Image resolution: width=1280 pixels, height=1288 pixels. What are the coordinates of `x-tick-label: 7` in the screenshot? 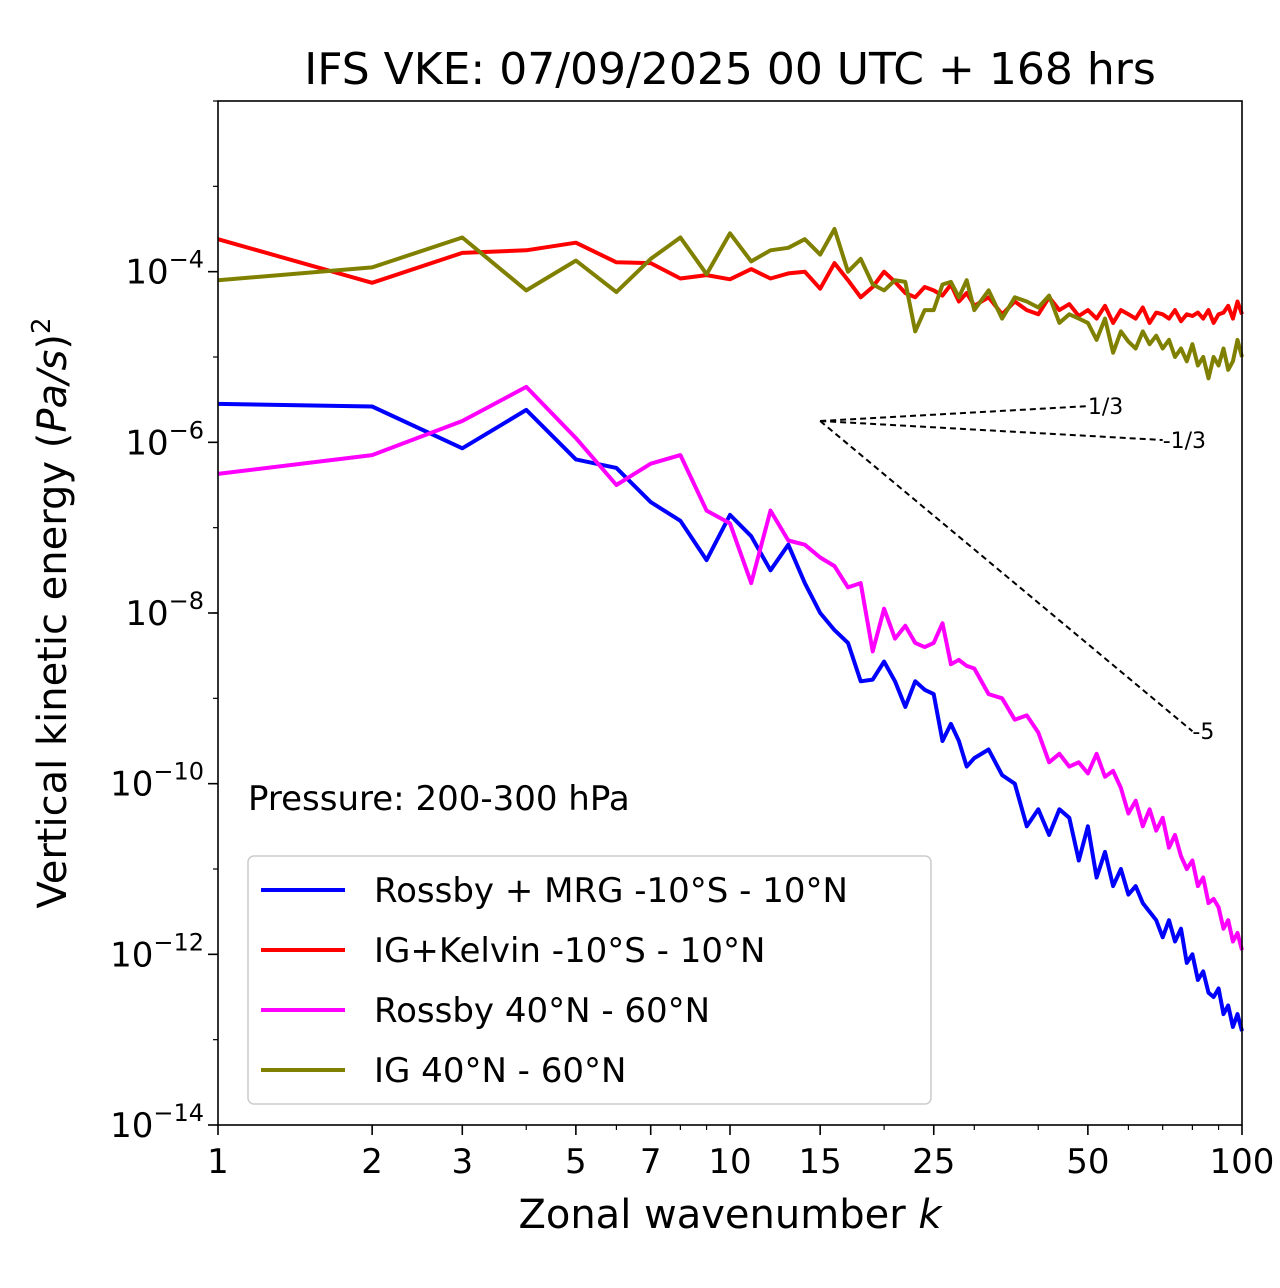 It's located at (651, 1162).